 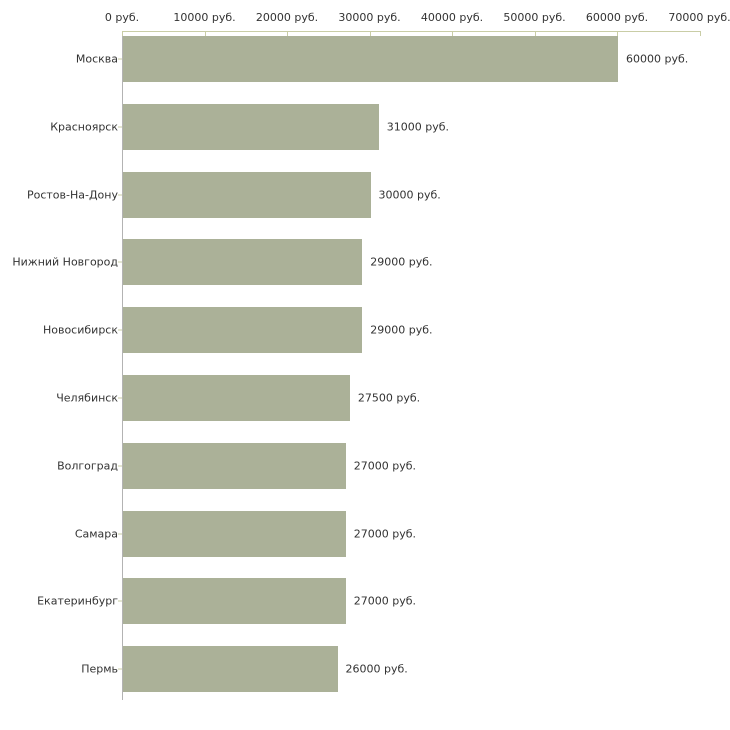 I want to click on x-tick-label: 30000 руб., so click(x=369, y=17).